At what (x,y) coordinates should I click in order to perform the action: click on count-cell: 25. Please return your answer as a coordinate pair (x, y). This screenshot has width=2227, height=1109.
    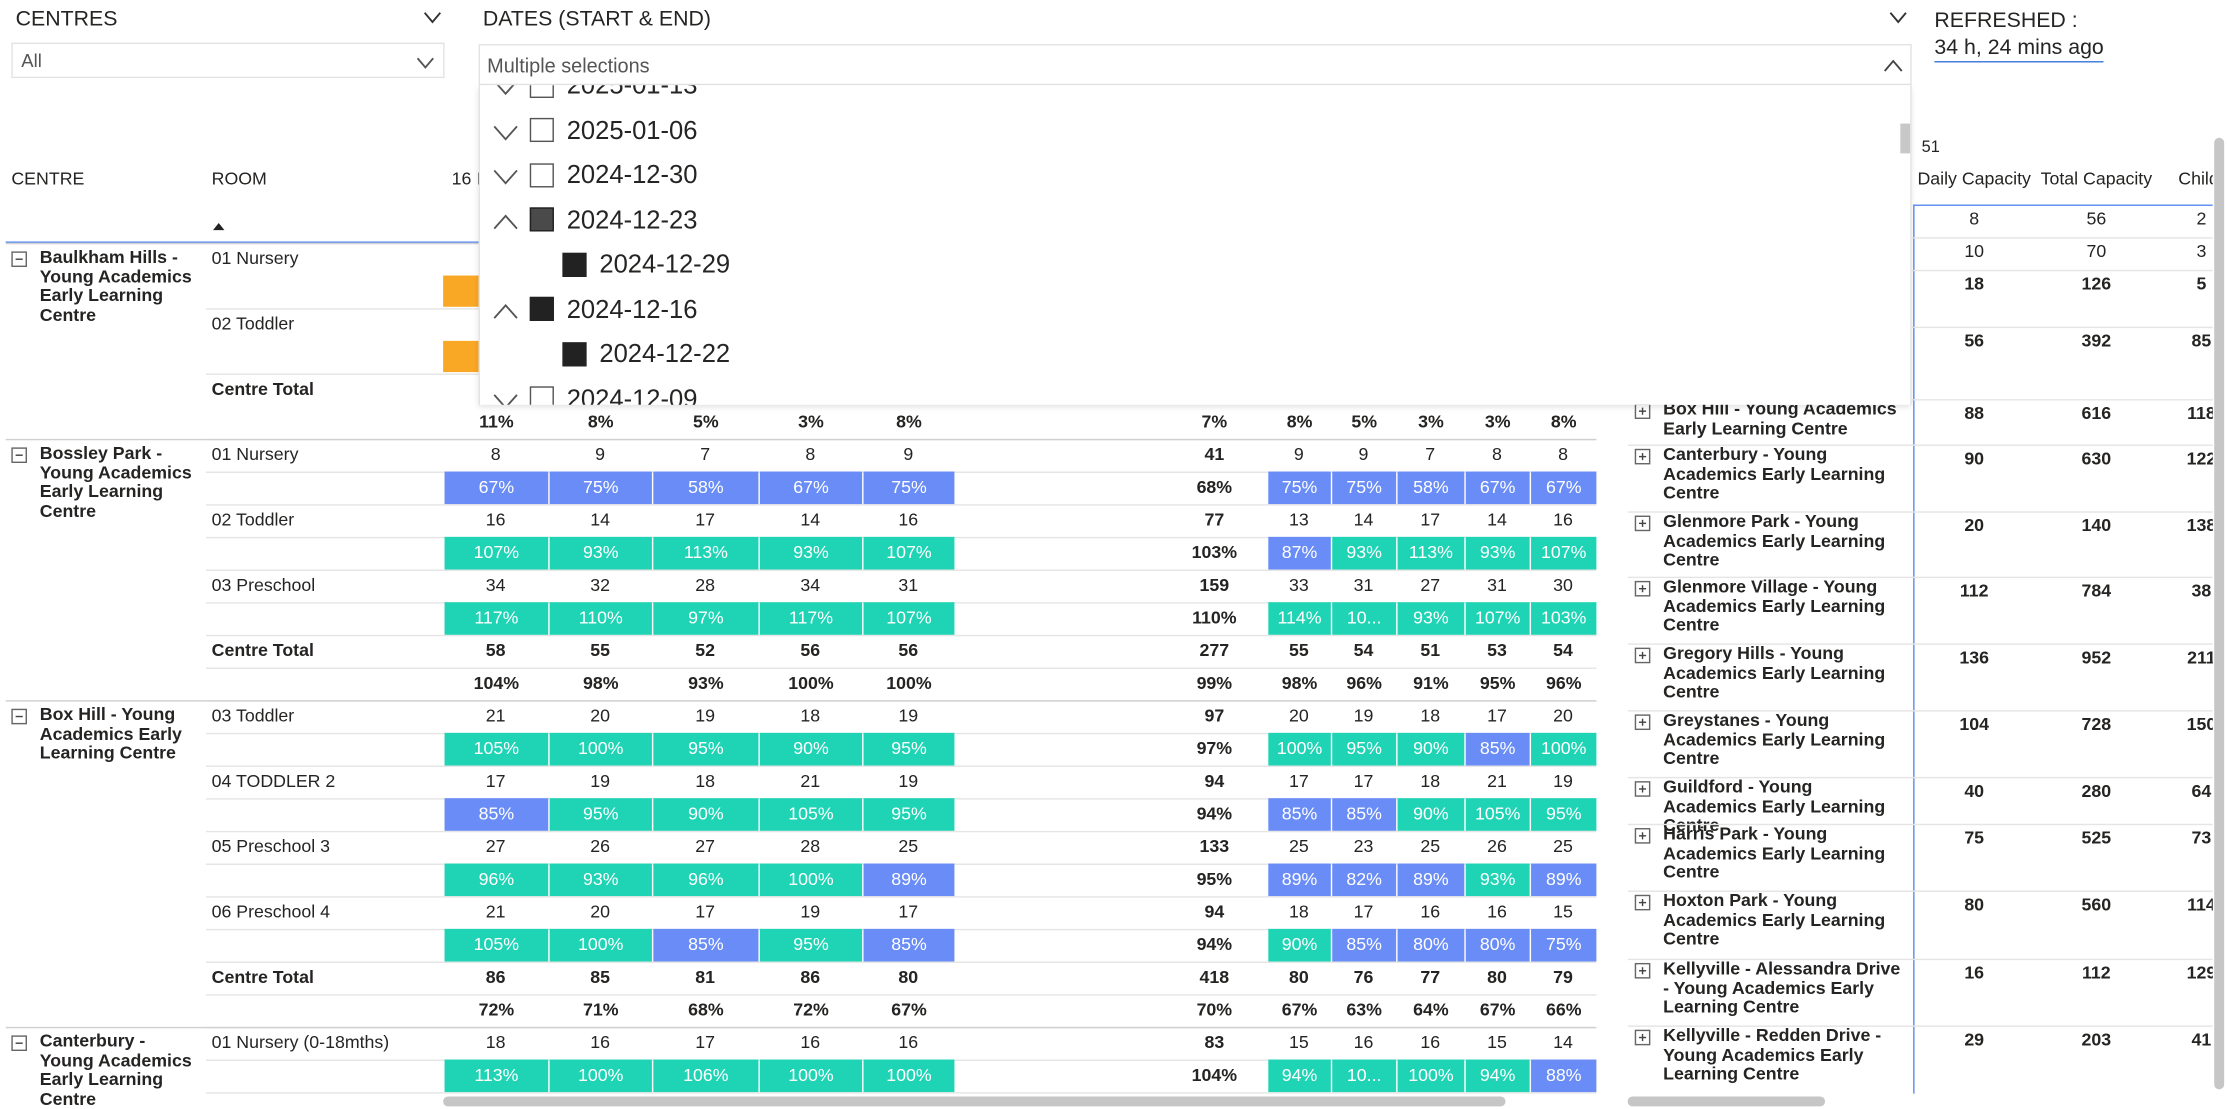
    Looking at the image, I should click on (908, 846).